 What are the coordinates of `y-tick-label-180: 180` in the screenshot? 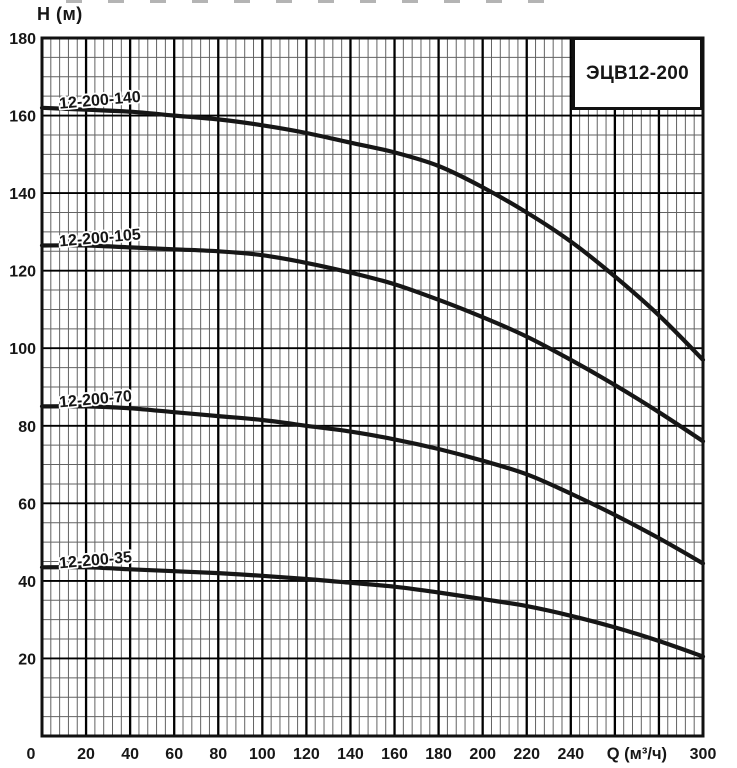 It's located at (22, 39).